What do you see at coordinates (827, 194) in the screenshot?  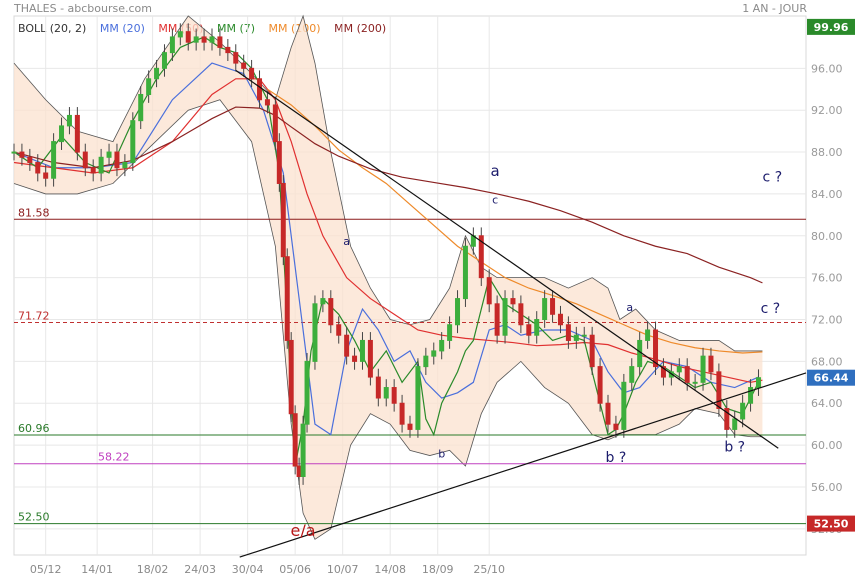 I see `y-tick-label: 84.00` at bounding box center [827, 194].